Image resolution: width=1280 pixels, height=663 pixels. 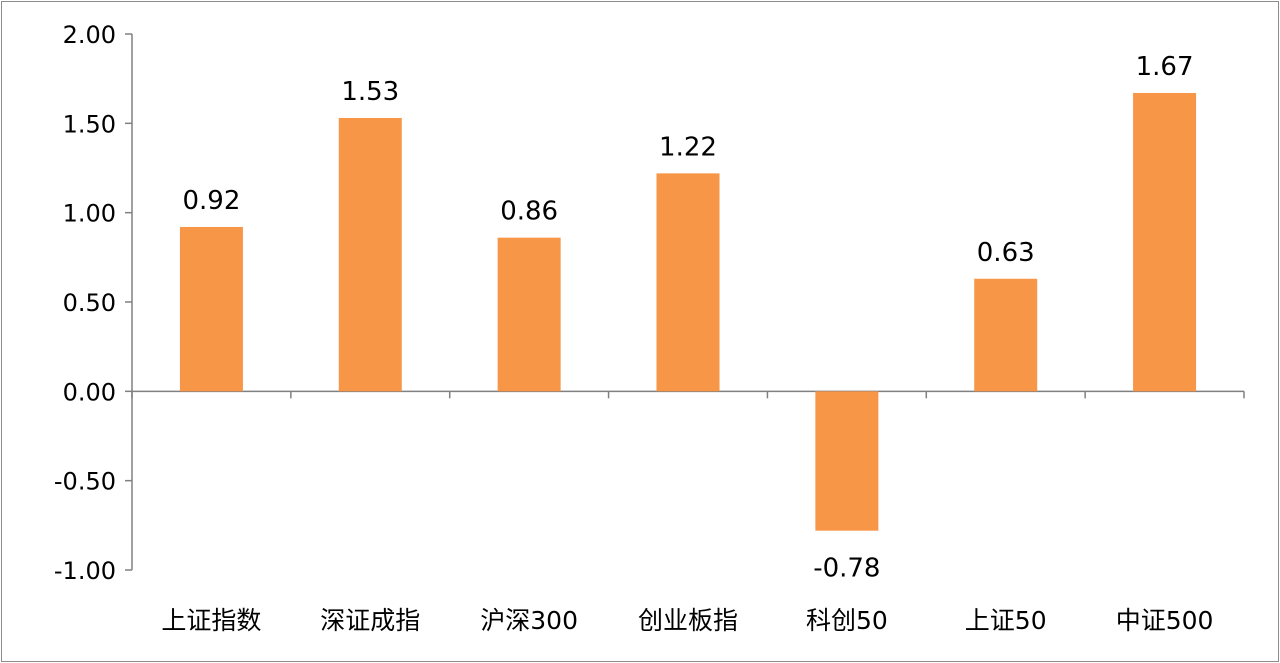 What do you see at coordinates (1006, 620) in the screenshot?
I see `category-label: 上证50` at bounding box center [1006, 620].